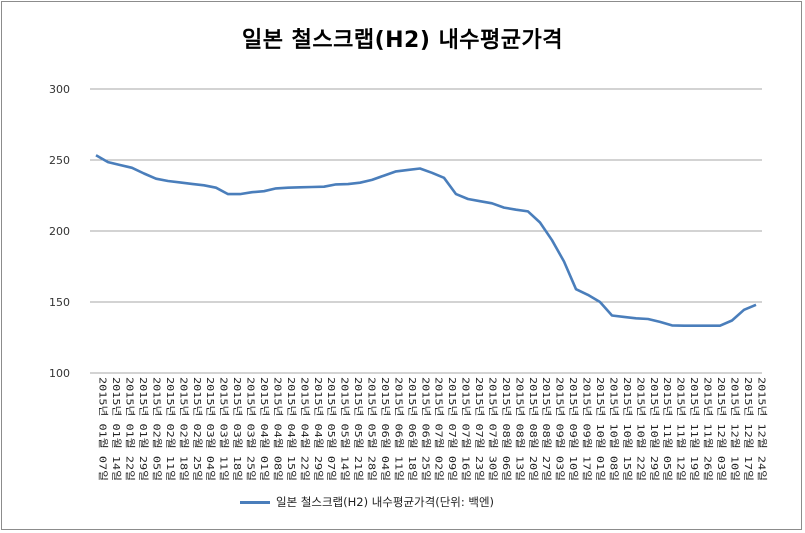 The width and height of the screenshot is (805, 533). I want to click on x-tick-label: 2015년 04월 15일, so click(291, 429).